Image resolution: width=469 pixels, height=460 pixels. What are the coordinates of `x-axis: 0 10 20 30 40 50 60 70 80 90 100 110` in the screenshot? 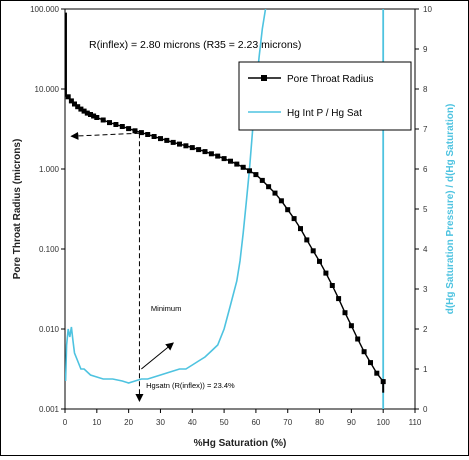 It's located at (242, 418).